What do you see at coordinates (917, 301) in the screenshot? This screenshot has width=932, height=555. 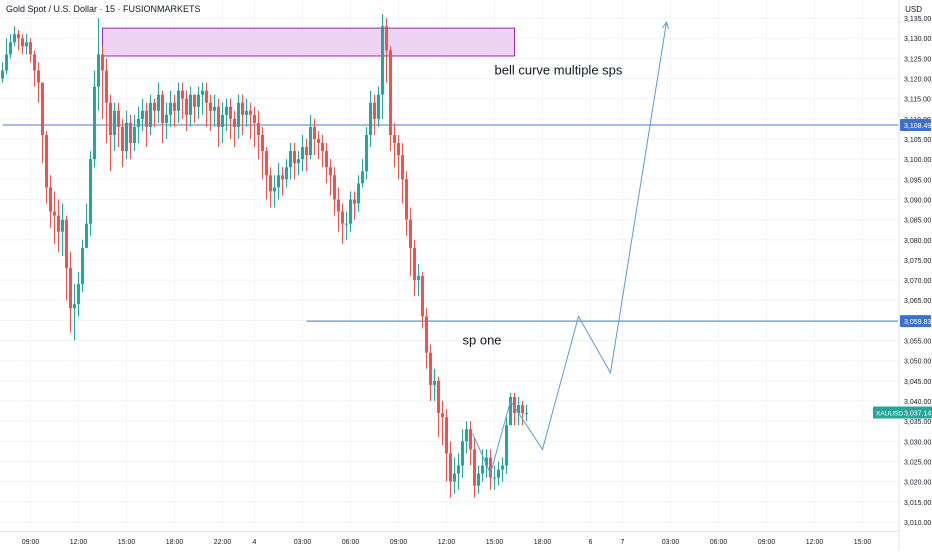 I see `y-tick-label: 3,065.00` at bounding box center [917, 301].